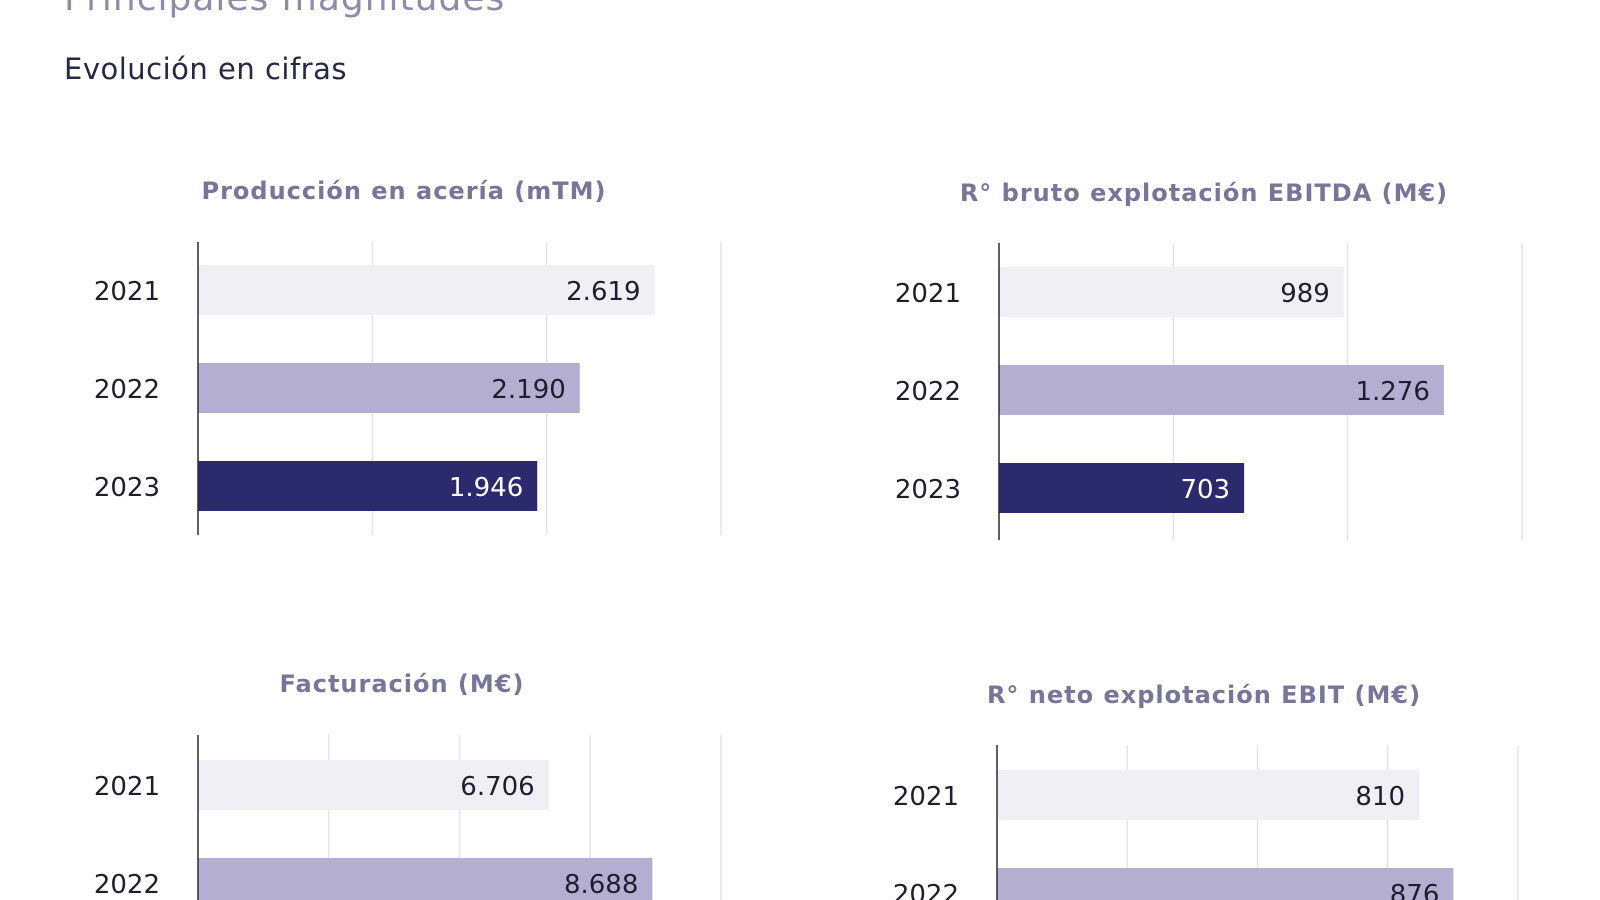 The height and width of the screenshot is (900, 1600). I want to click on data-label: 2.190, so click(528, 390).